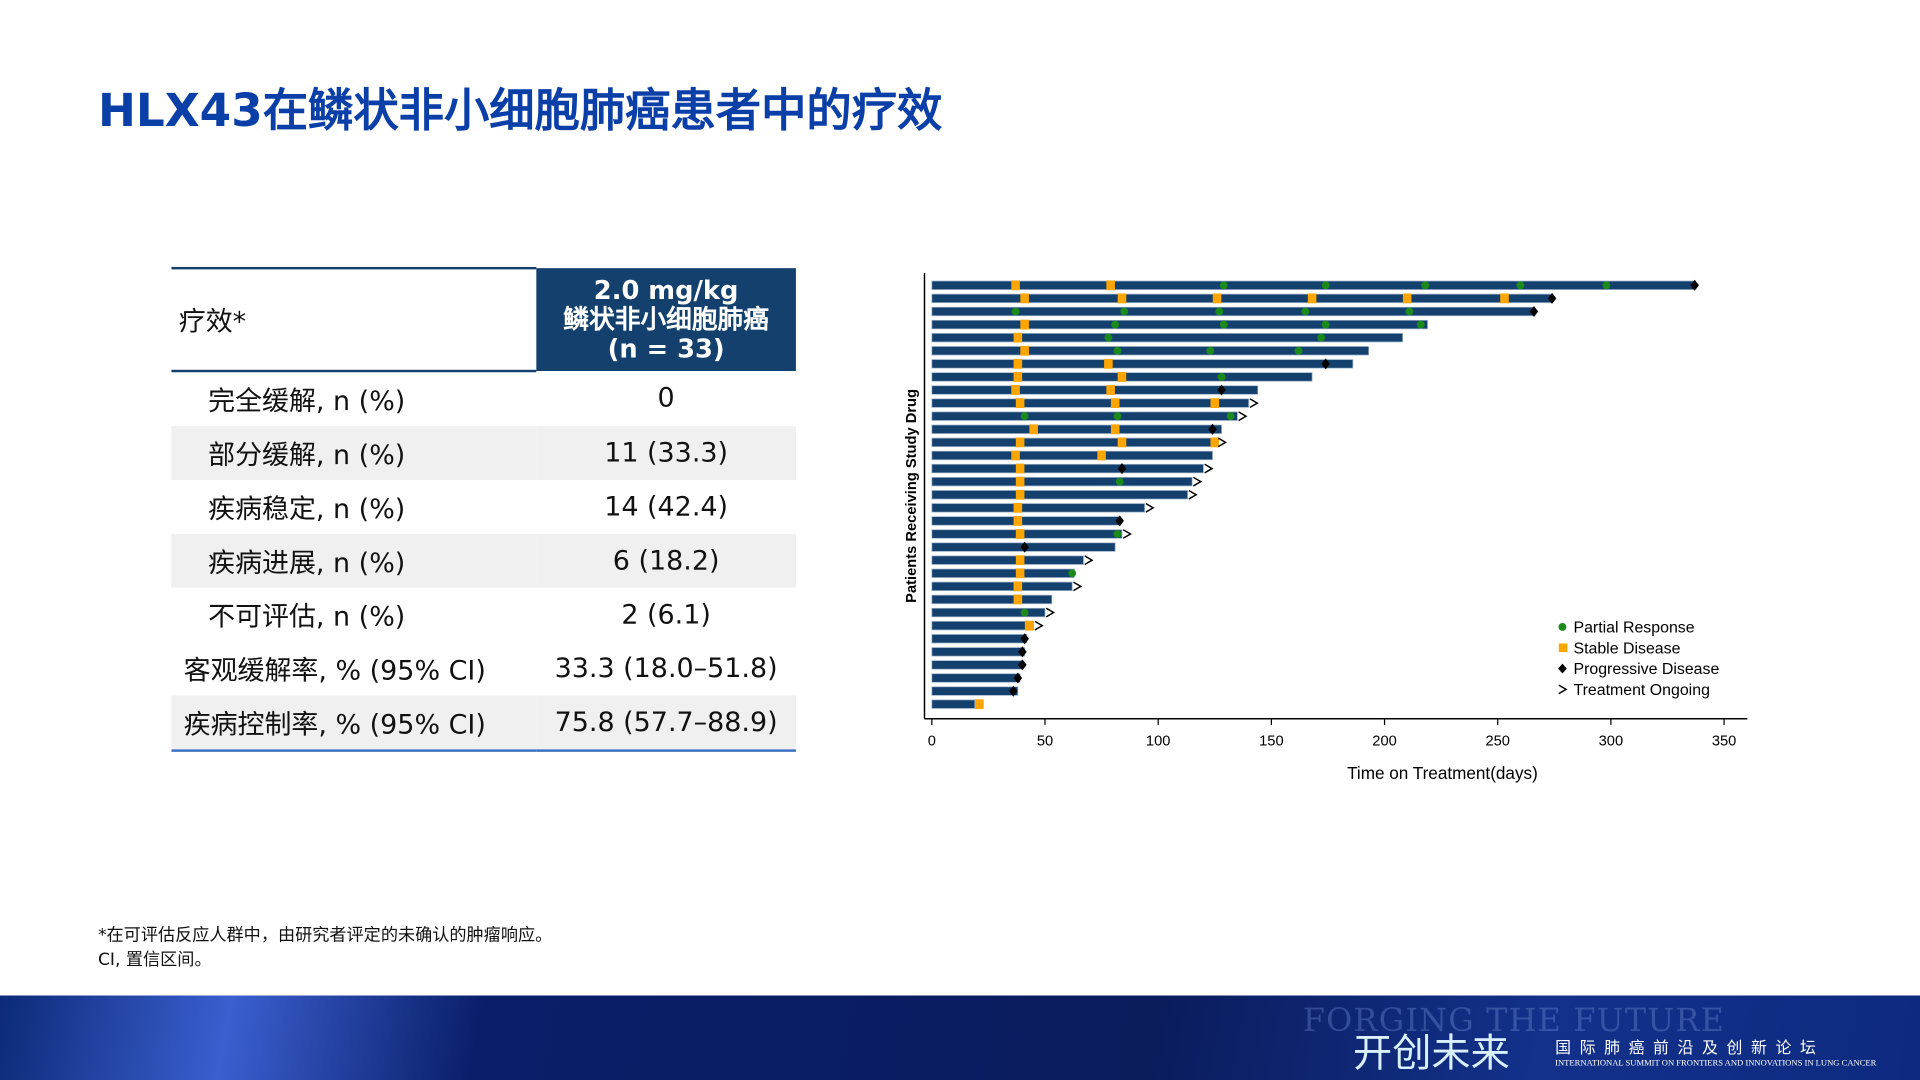  I want to click on row-value: 0, so click(666, 398).